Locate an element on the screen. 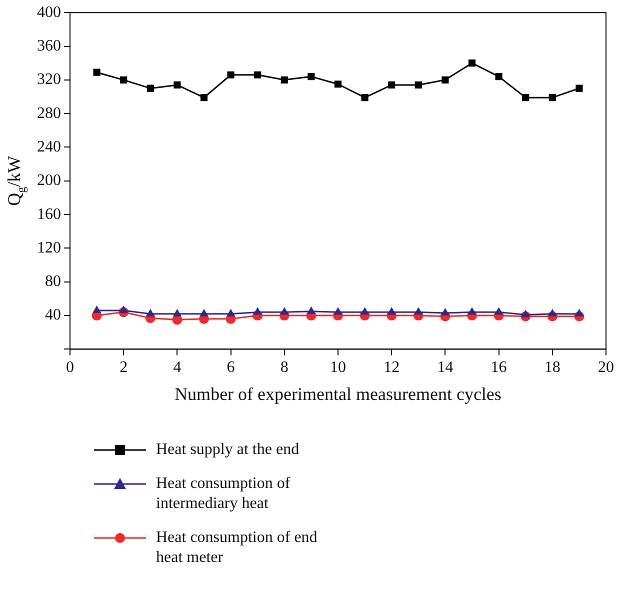 The width and height of the screenshot is (626, 599). y-axis-title: Qg/kW is located at coordinates (16, 181).